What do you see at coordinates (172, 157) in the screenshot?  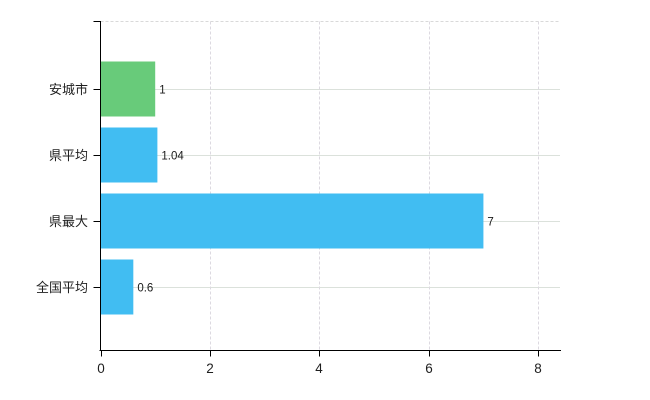 I see `value-label-1: 1.04` at bounding box center [172, 157].